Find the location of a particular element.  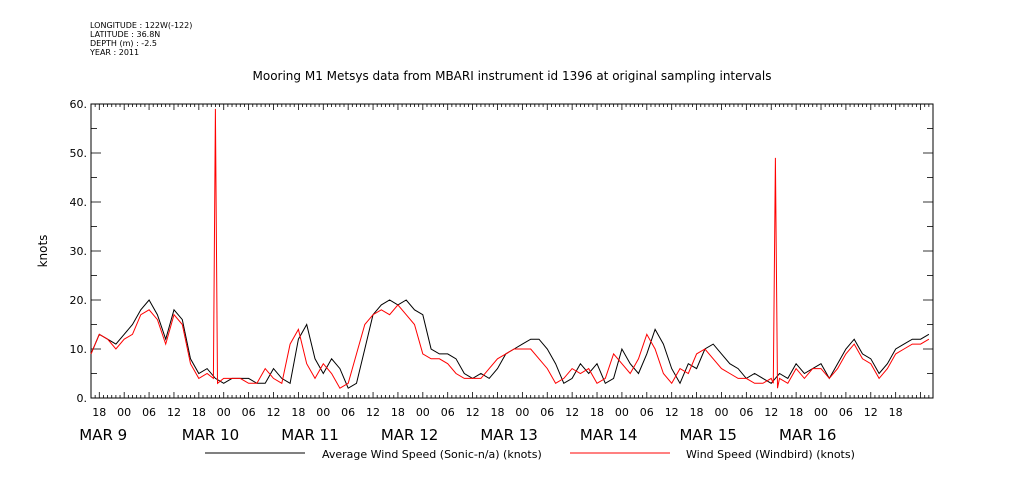

day-label: MAR 10 is located at coordinates (210, 435).